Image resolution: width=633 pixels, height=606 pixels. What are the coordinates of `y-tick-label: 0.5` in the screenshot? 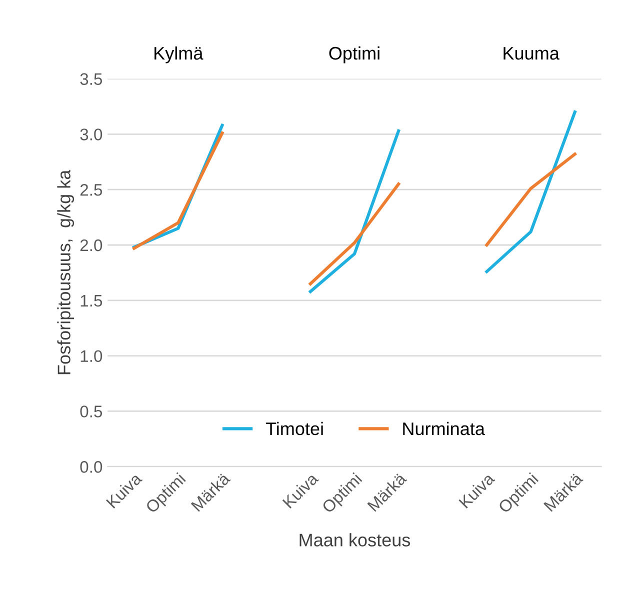 It's located at (91, 412).